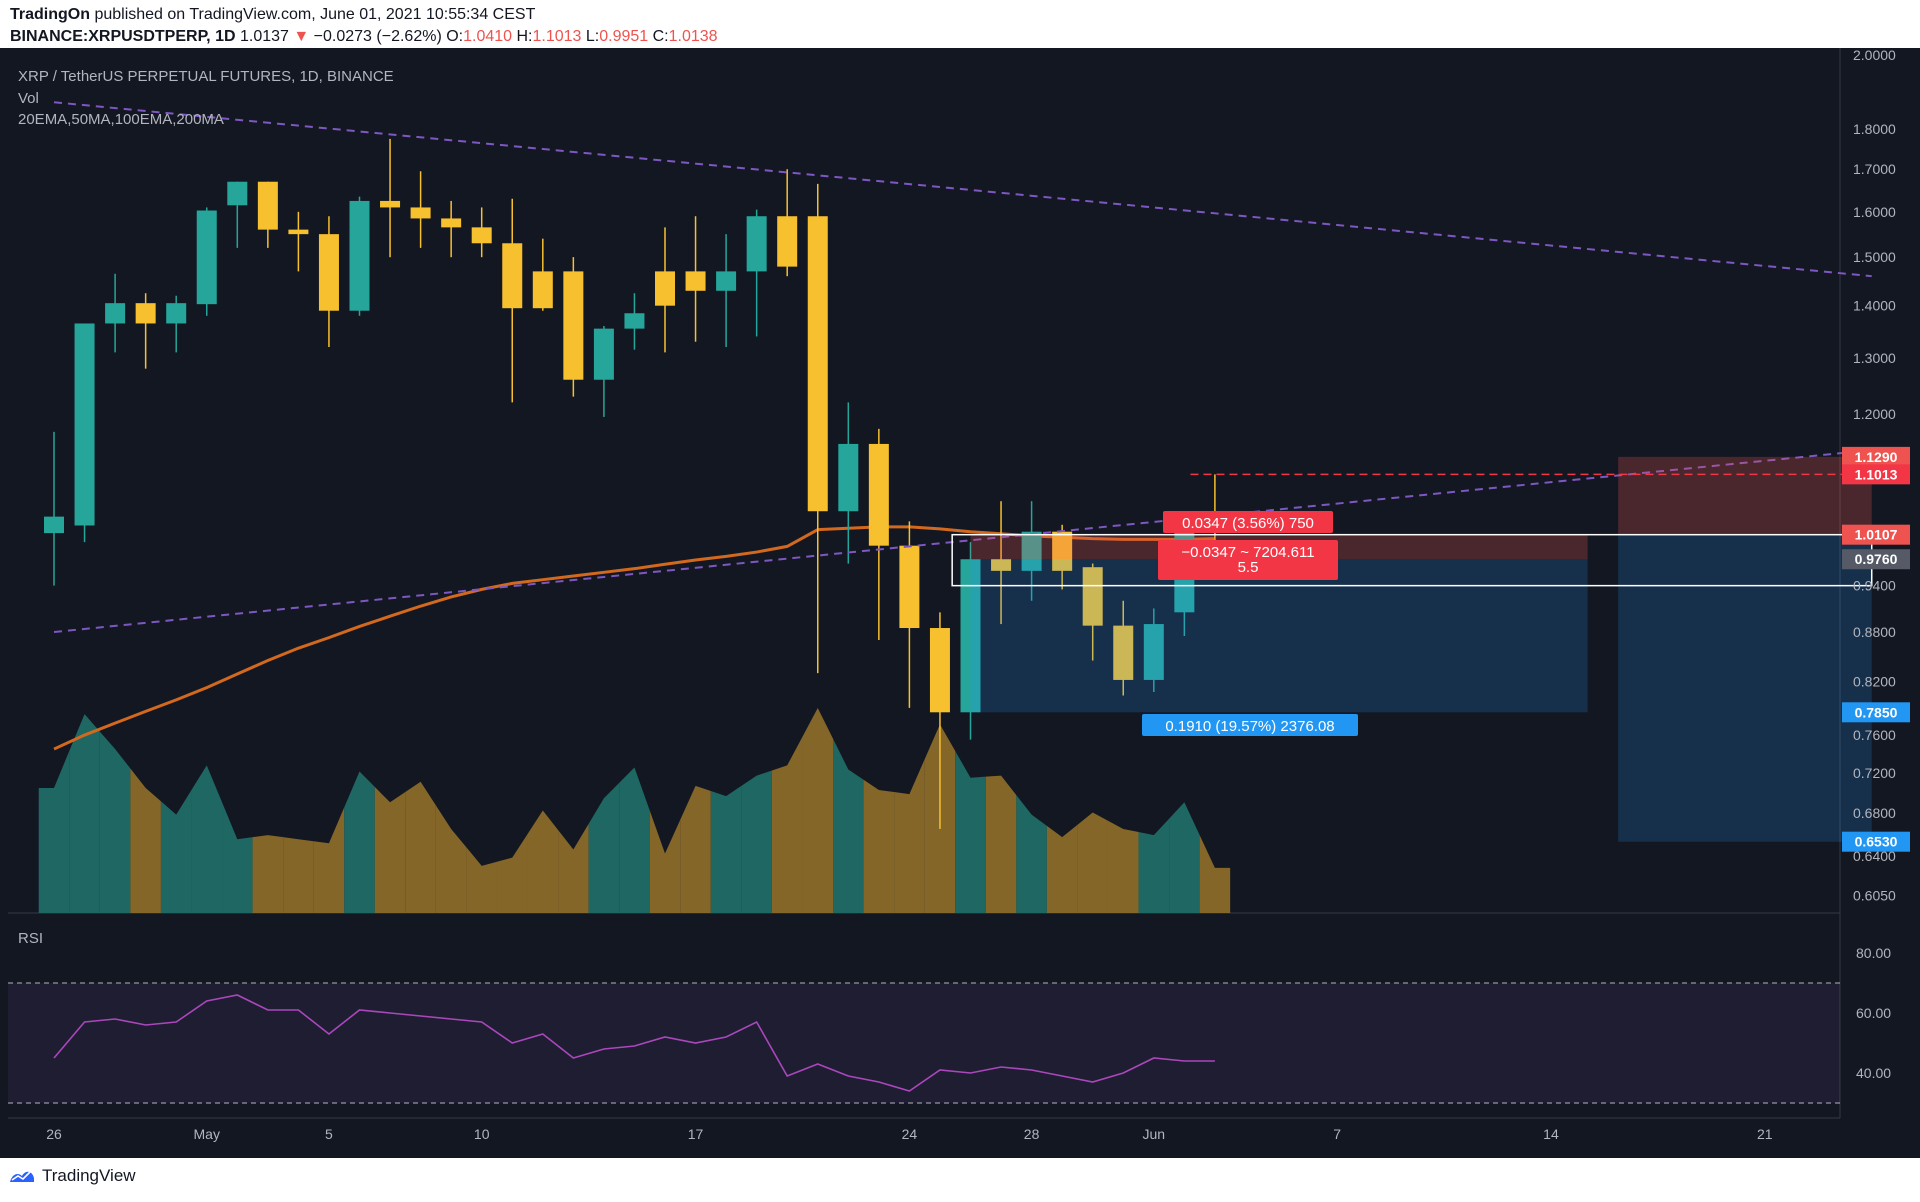 This screenshot has width=1920, height=1202. What do you see at coordinates (1745, 495) in the screenshot?
I see `position-stop-zone` at bounding box center [1745, 495].